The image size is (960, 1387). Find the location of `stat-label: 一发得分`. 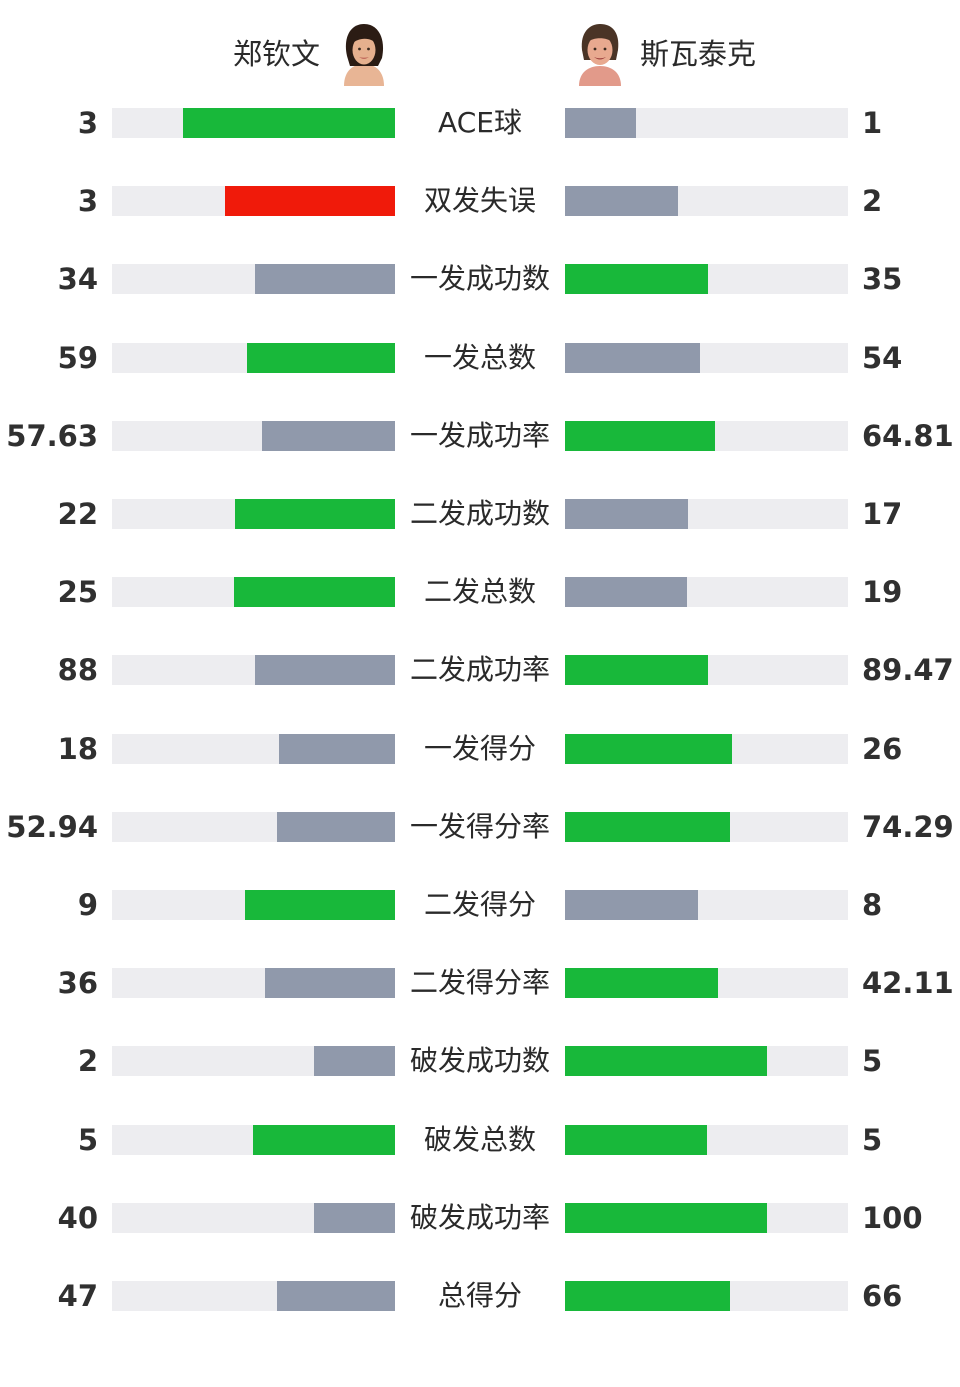

stat-label: 一发得分 is located at coordinates (479, 748).